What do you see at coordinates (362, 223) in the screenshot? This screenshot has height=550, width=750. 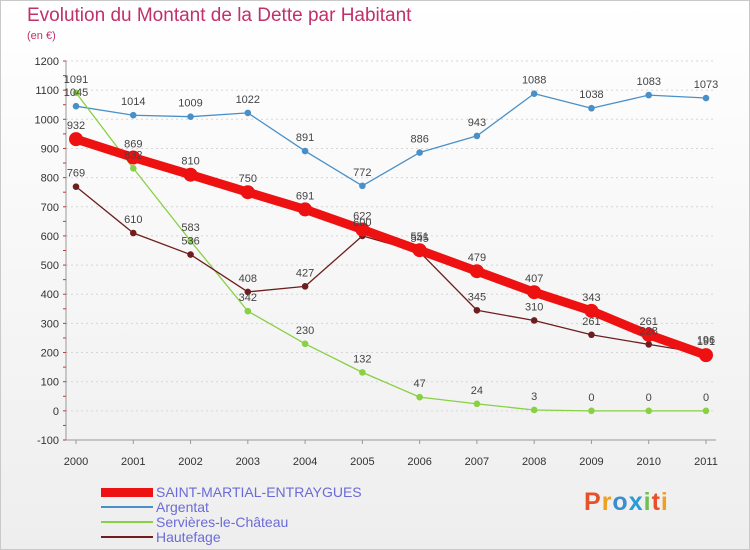 I see `data-label: 600` at bounding box center [362, 223].